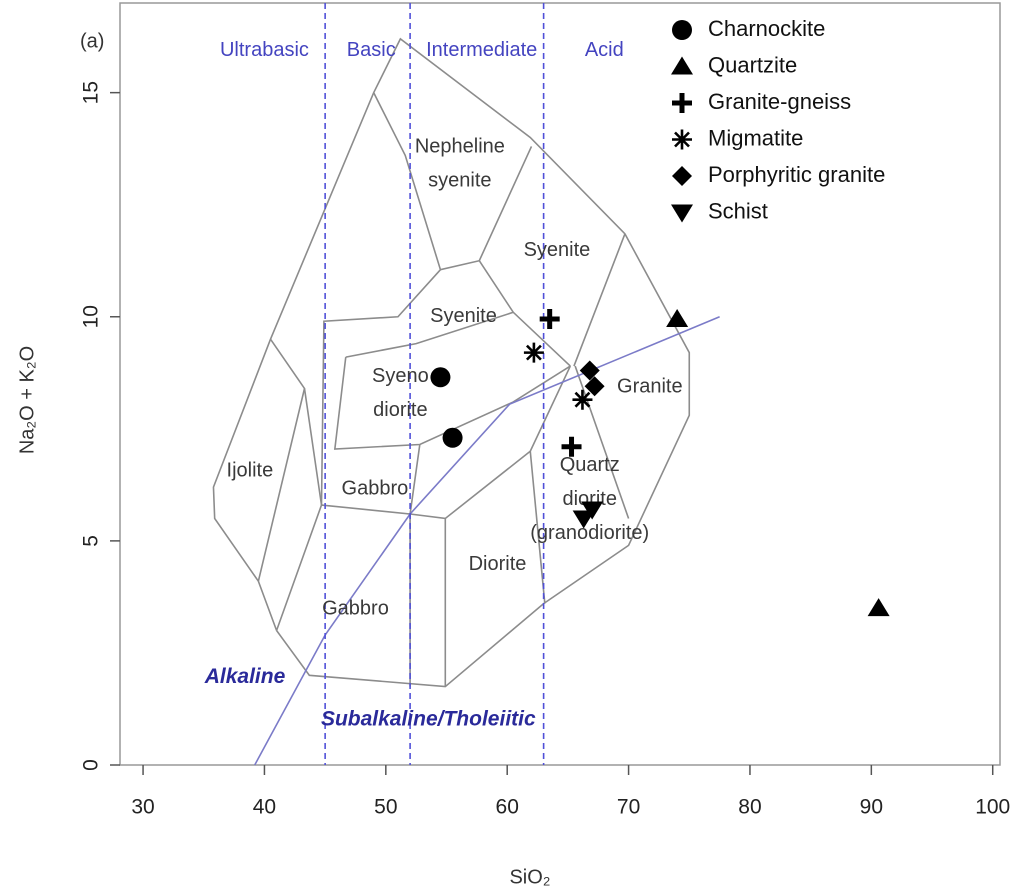  Describe the element at coordinates (459, 181) in the screenshot. I see `field-label: syenite` at that location.